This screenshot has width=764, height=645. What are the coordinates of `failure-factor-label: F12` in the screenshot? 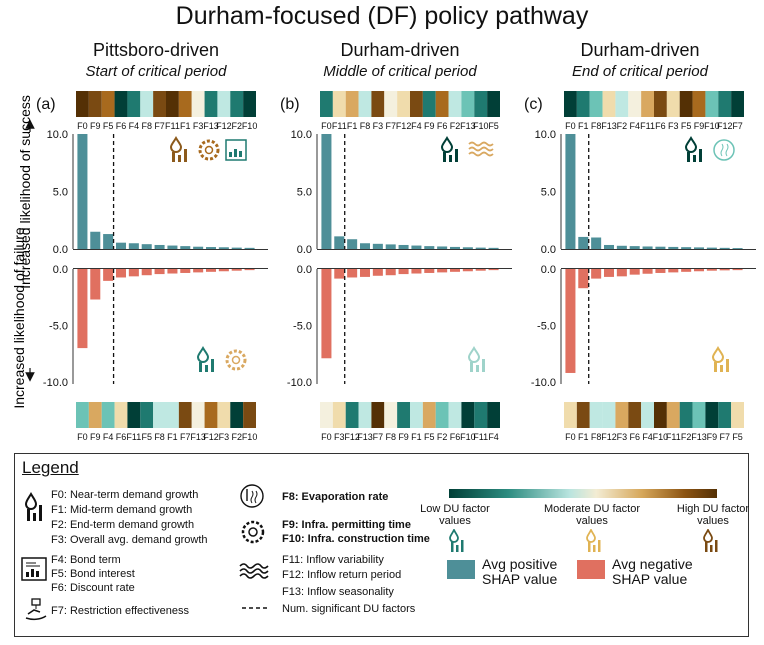 It's located at (352, 437).